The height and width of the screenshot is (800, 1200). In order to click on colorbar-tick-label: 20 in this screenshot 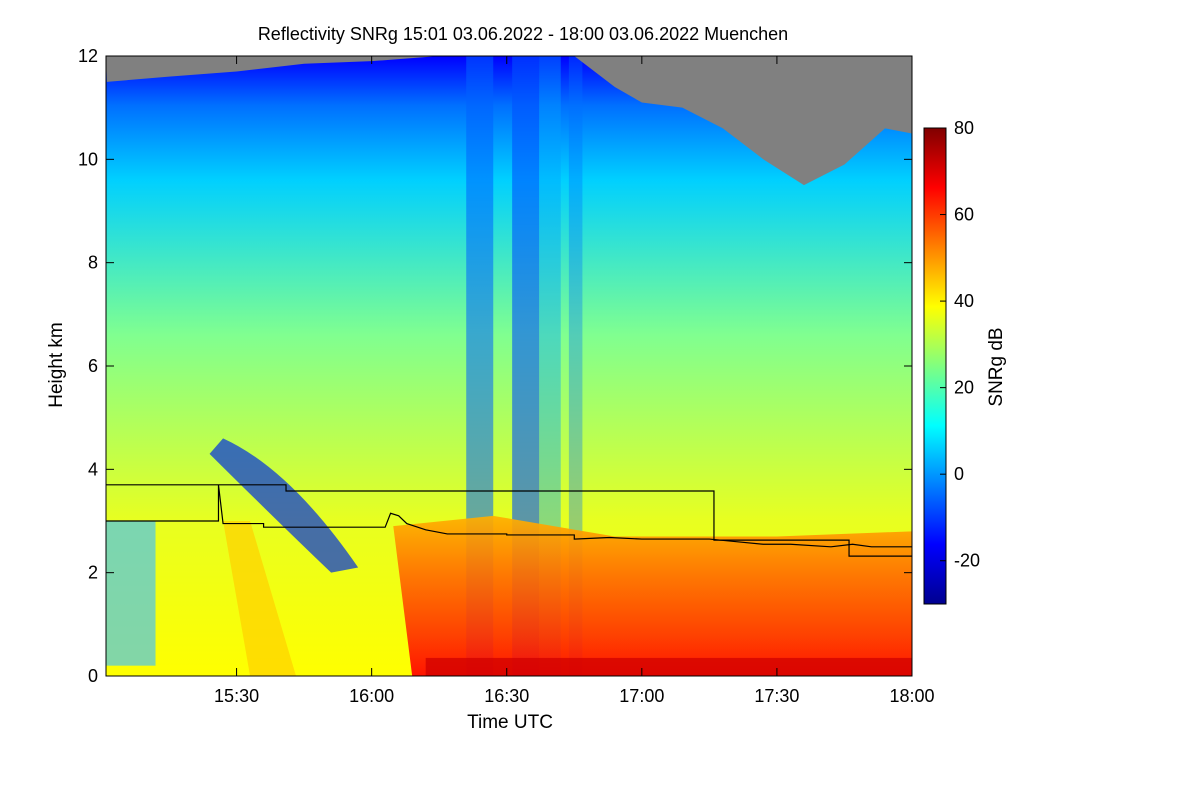, I will do `click(964, 388)`.